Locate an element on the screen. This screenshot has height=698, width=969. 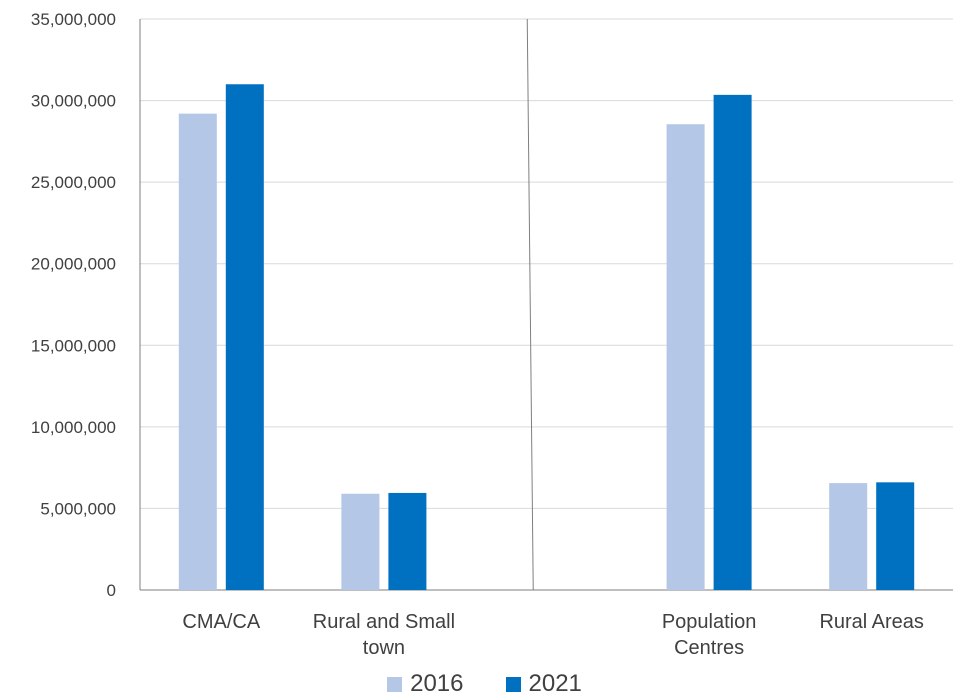
x-category-label: Rural Areas is located at coordinates (871, 622).